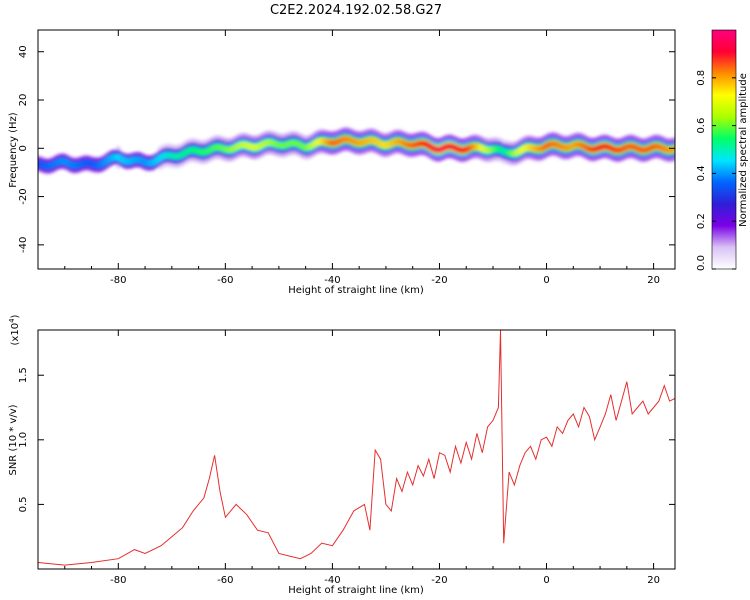 This screenshot has height=600, width=750. I want to click on snr-y-axis-label: SNR (10 * v/v), so click(13, 439).